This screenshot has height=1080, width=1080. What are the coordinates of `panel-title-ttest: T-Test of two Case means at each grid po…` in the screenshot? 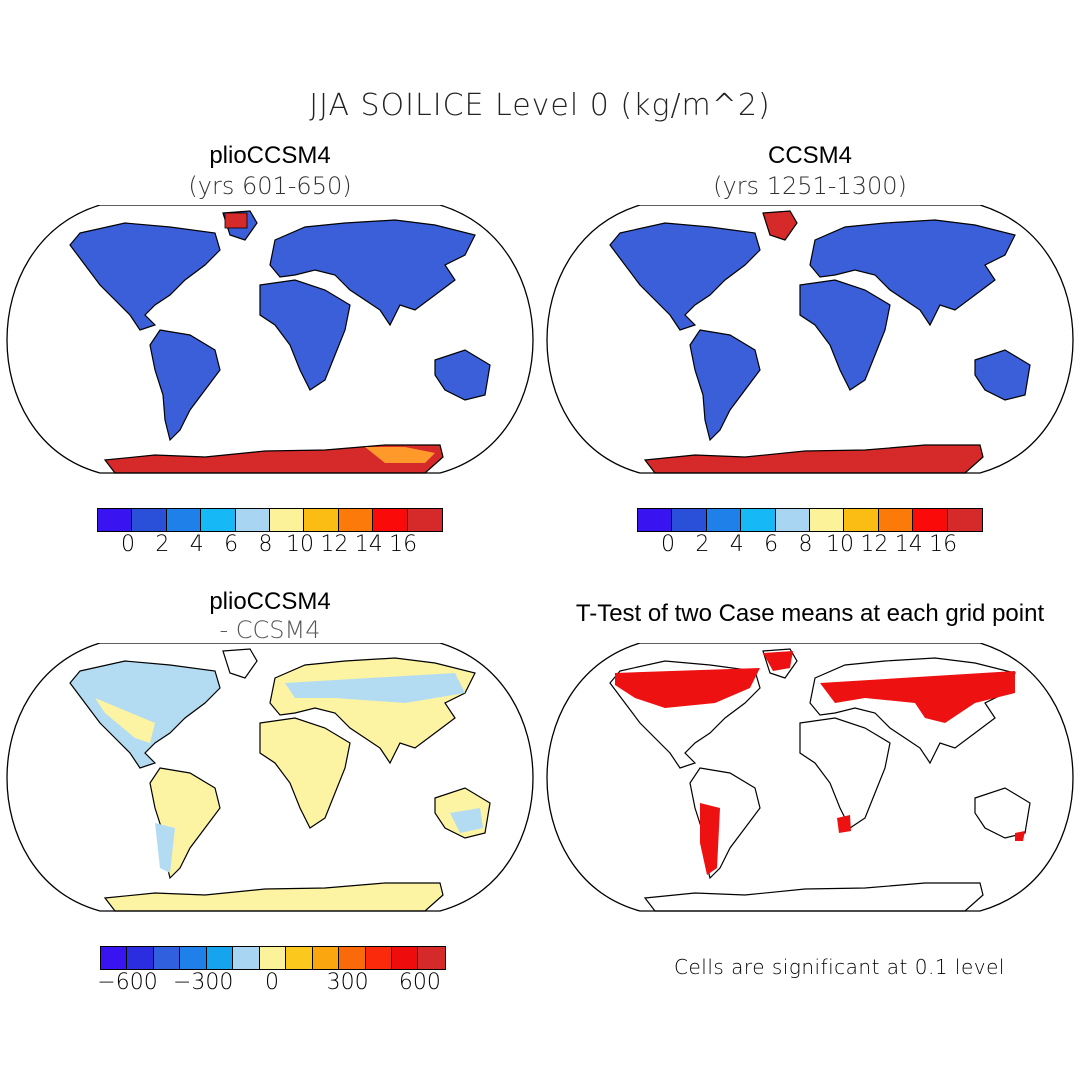 It's located at (810, 613).